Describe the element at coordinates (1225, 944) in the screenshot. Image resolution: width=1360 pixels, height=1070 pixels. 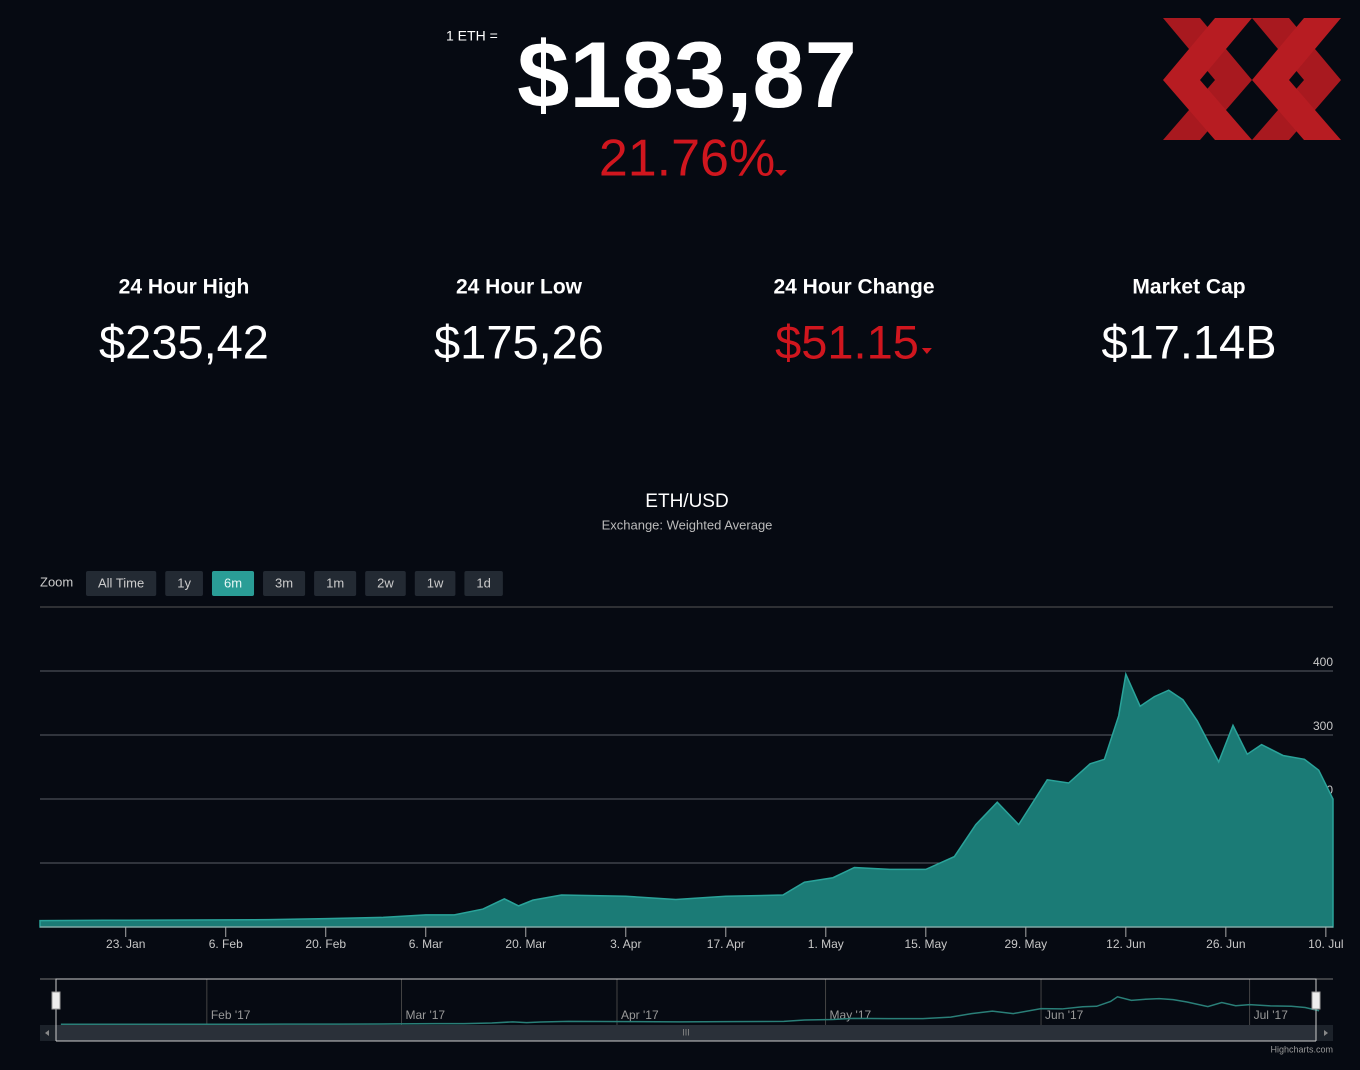
I see `x-tick-label: 26. Jun` at that location.